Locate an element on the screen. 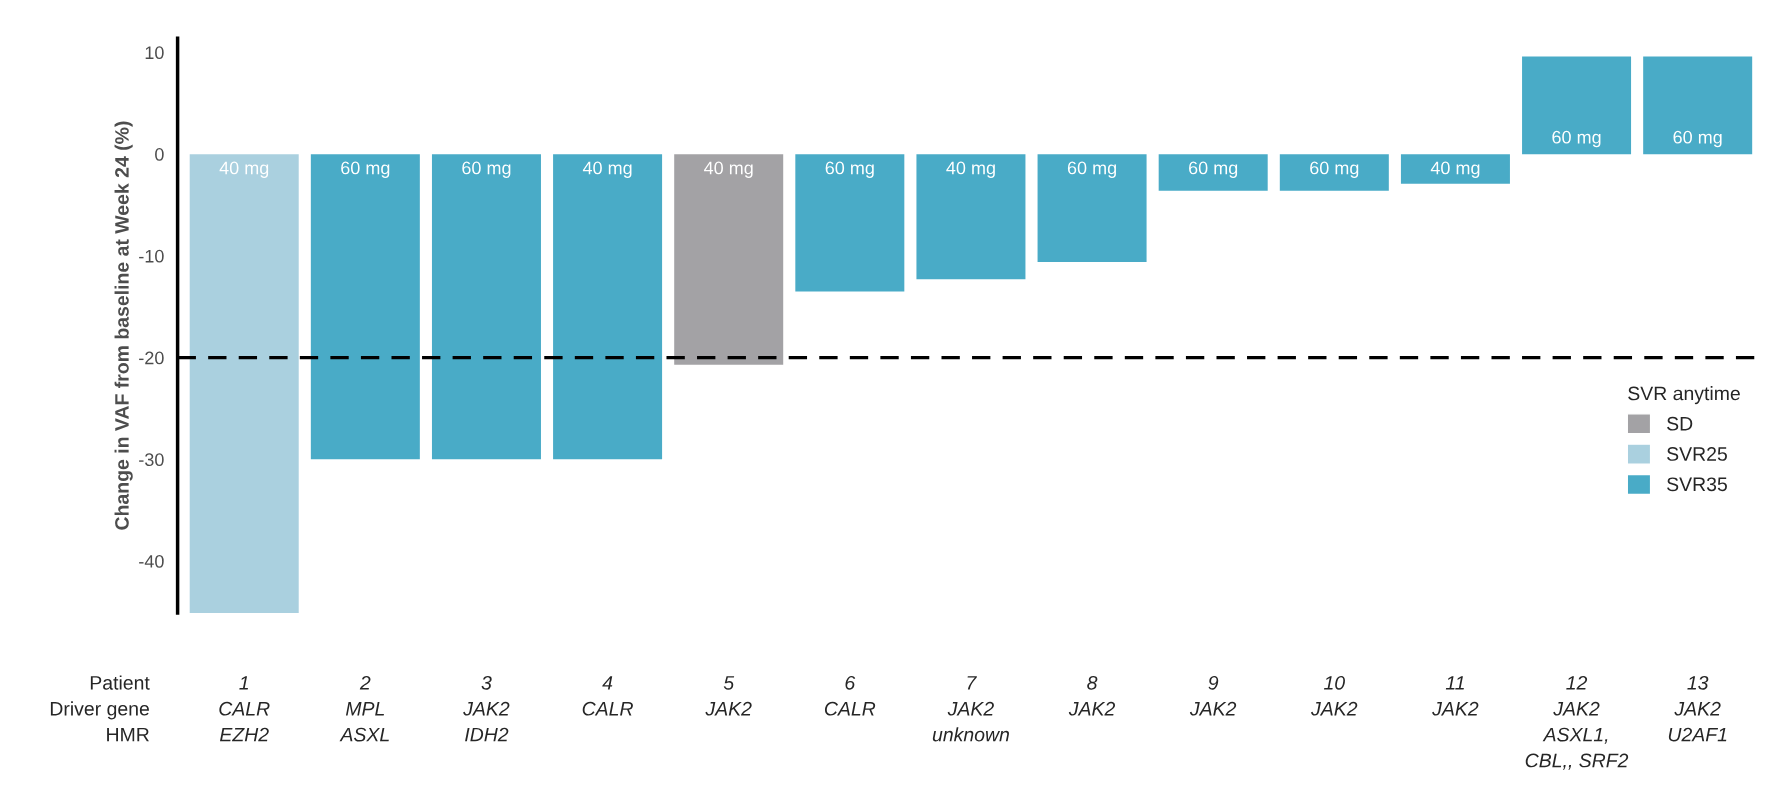 This screenshot has height=795, width=1776. x-tick-label: 9 JAK2 is located at coordinates (1213, 695).